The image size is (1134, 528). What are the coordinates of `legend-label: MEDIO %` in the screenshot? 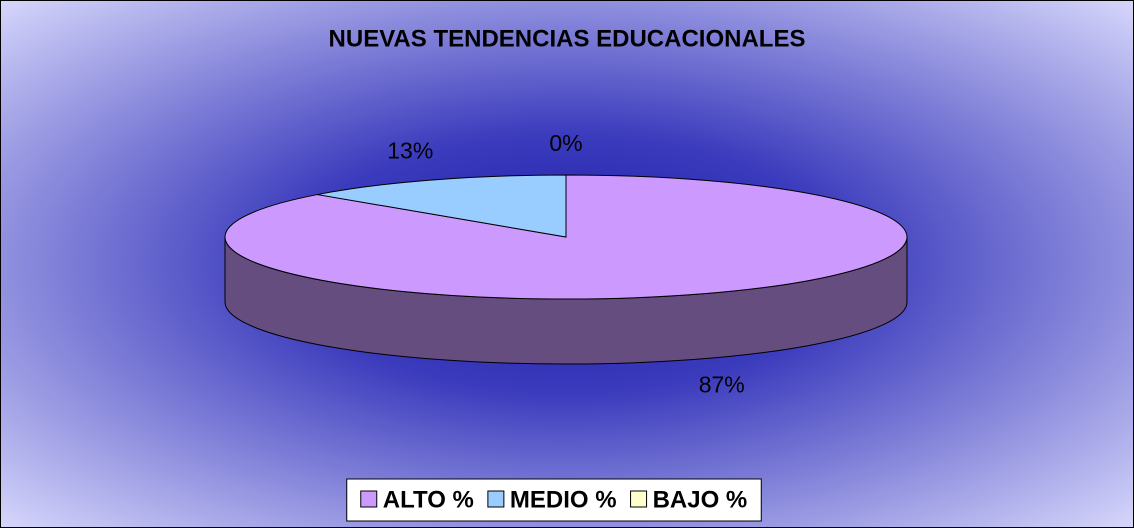 It's located at (563, 499).